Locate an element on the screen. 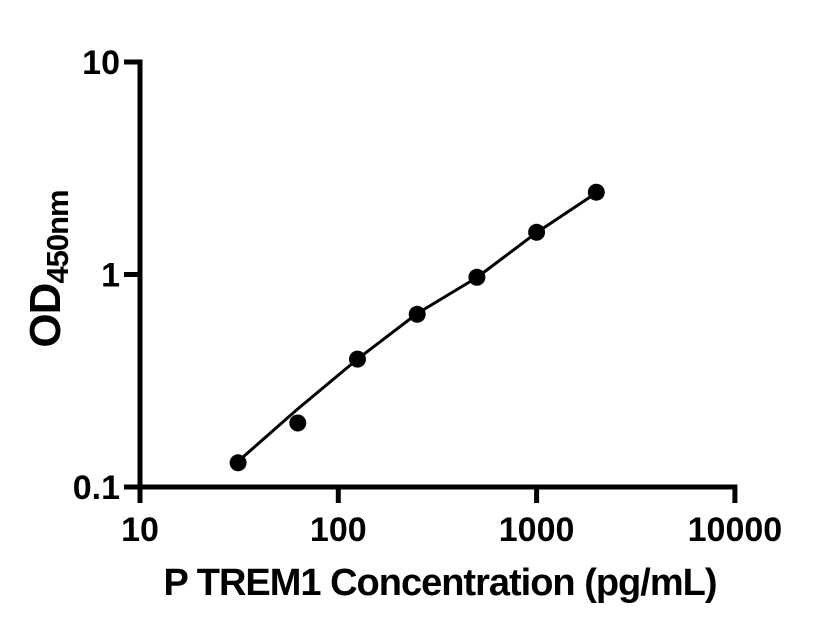 The width and height of the screenshot is (816, 640). y-axis: 0.1 1 10 is located at coordinates (108, 275).